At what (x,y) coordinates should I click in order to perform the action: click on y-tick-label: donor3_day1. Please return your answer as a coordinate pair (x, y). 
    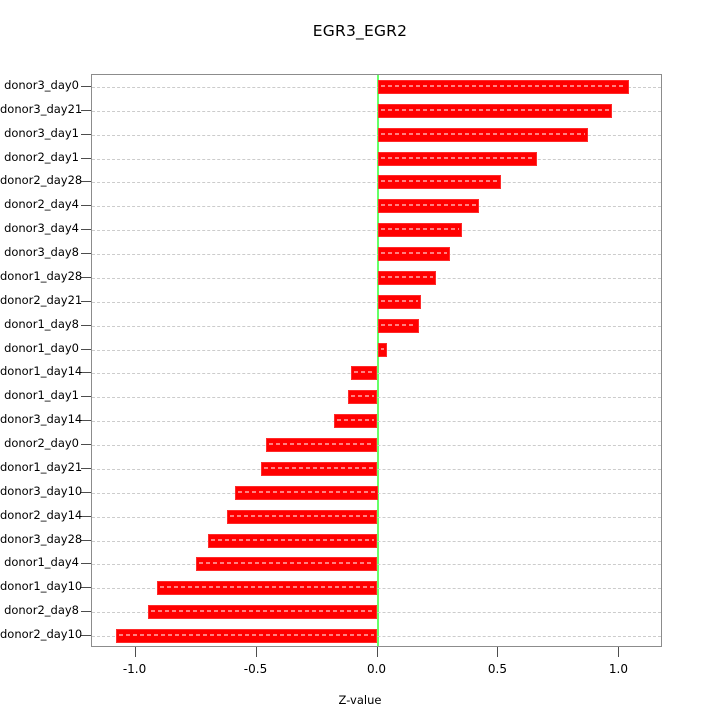
    Looking at the image, I should click on (41, 132).